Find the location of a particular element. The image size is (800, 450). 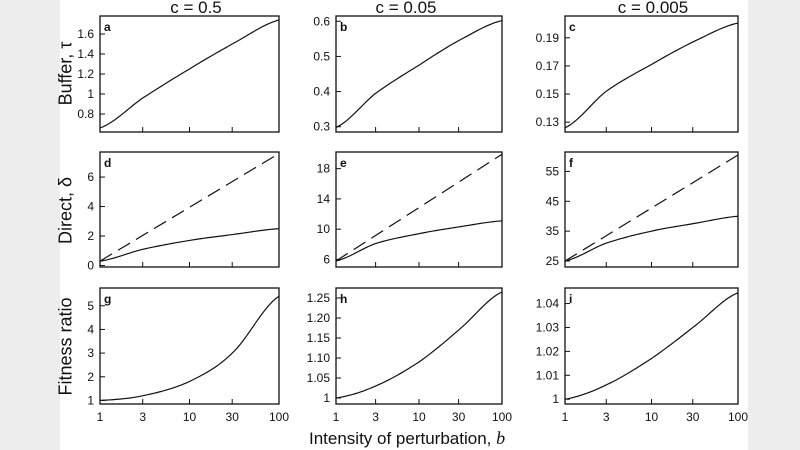

panel-f-ytick-label: 35 is located at coordinates (553, 231).